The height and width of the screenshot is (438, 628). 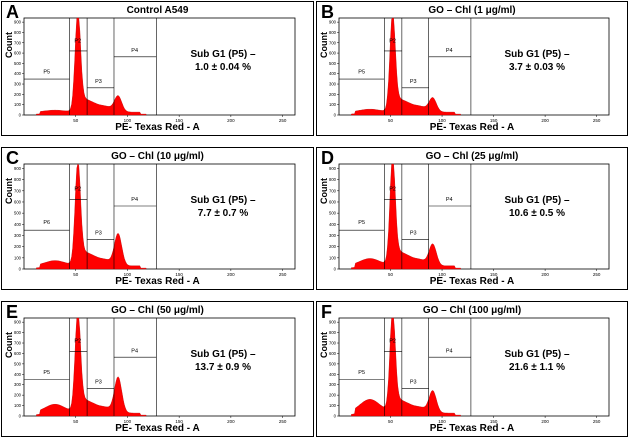 I want to click on panel-letter: C, so click(x=12, y=158).